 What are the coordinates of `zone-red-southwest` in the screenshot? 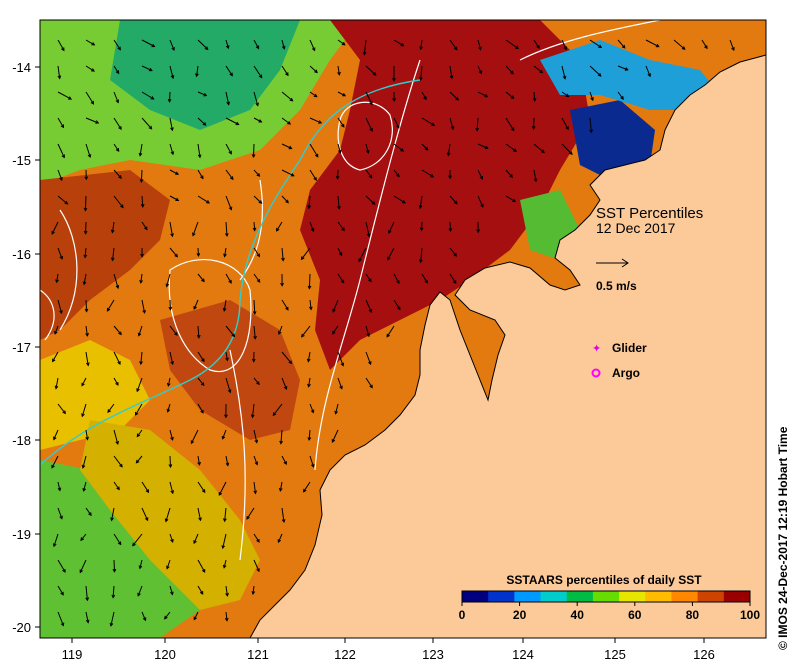 It's located at (105, 255).